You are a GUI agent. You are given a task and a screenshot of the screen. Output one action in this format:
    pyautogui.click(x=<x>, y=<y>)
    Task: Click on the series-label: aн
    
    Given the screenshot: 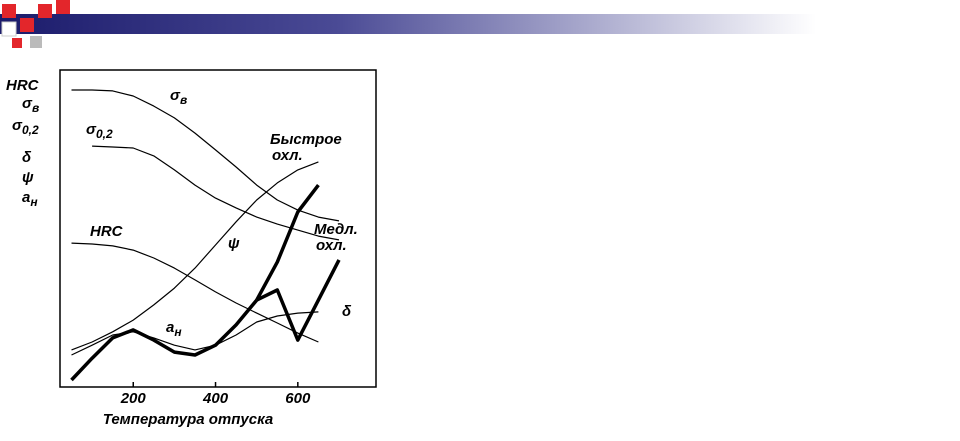 What is the action you would take?
    pyautogui.click(x=174, y=329)
    